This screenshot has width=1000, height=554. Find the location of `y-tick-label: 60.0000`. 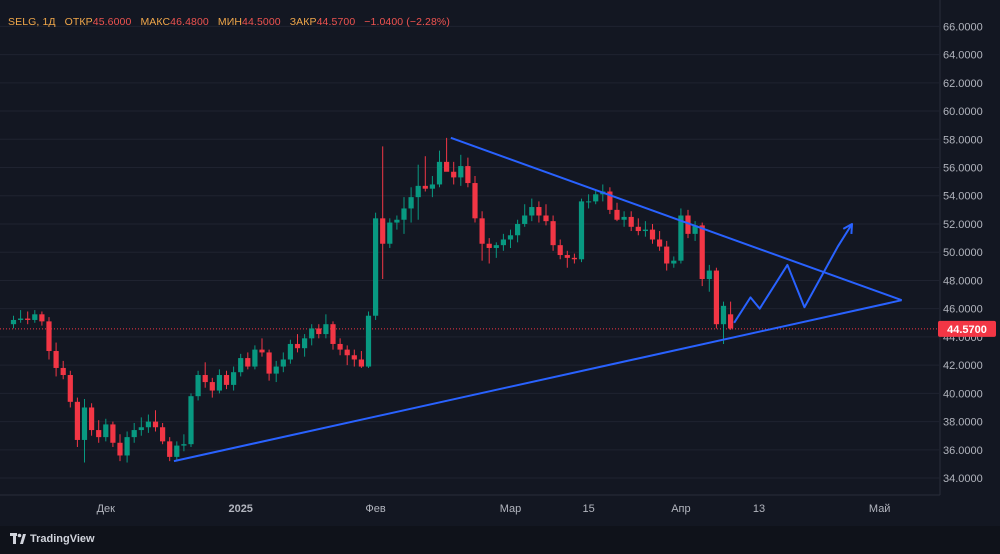

y-tick-label: 60.0000 is located at coordinates (963, 112).